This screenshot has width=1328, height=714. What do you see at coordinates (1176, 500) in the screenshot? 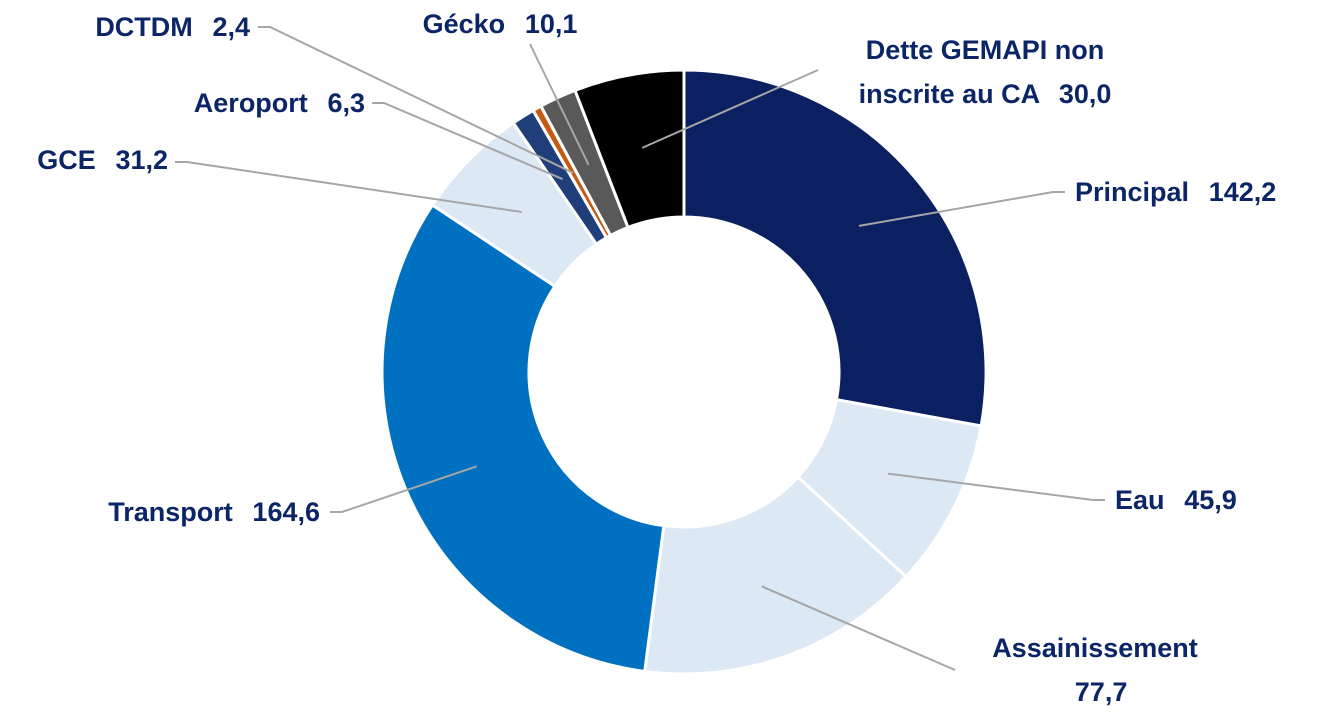
I see `data-label: Eau 45,9` at bounding box center [1176, 500].